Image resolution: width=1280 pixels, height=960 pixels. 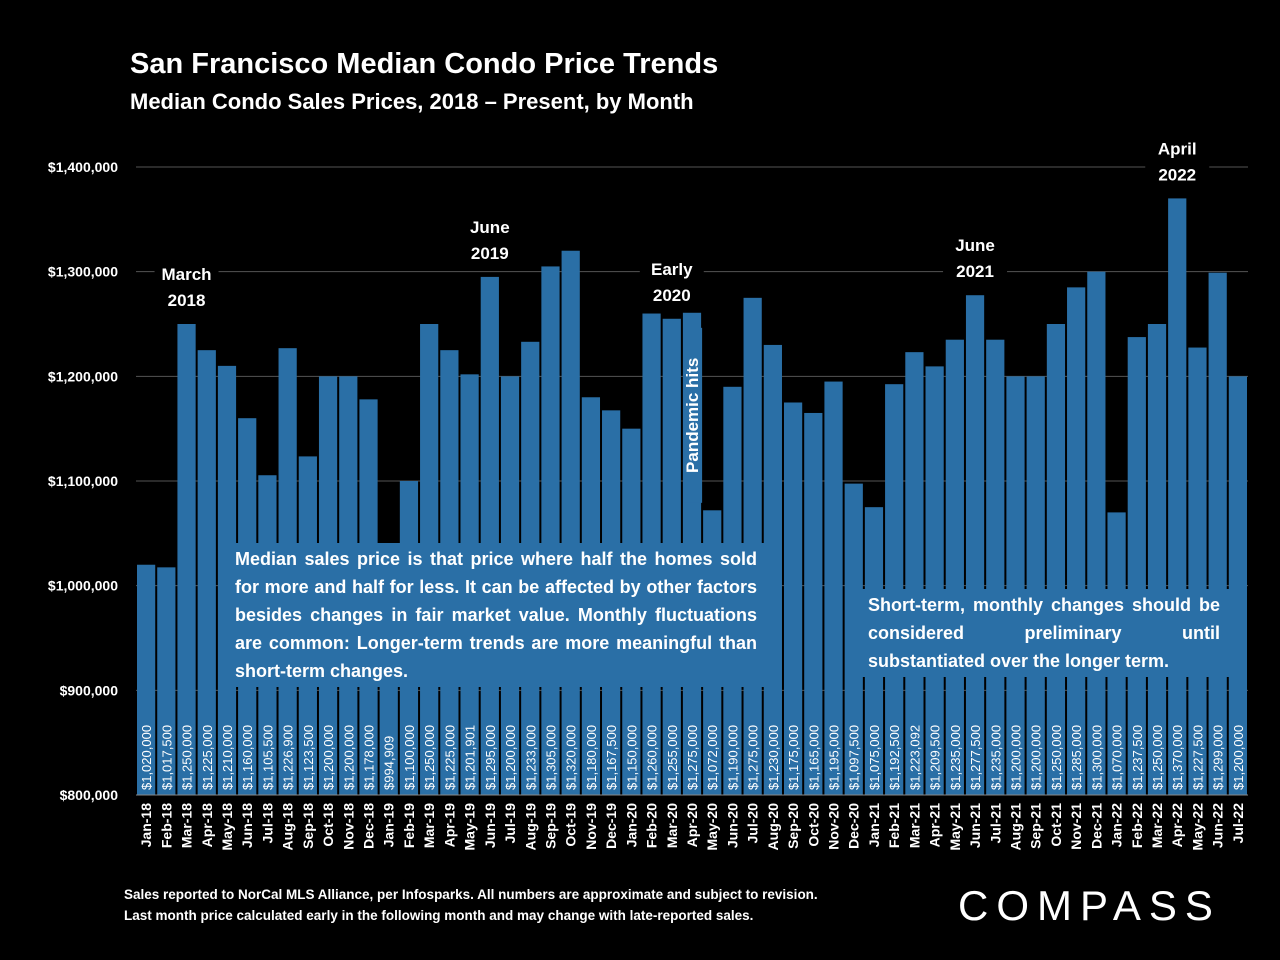 I want to click on x-tick-label: Apr-19, so click(x=449, y=825).